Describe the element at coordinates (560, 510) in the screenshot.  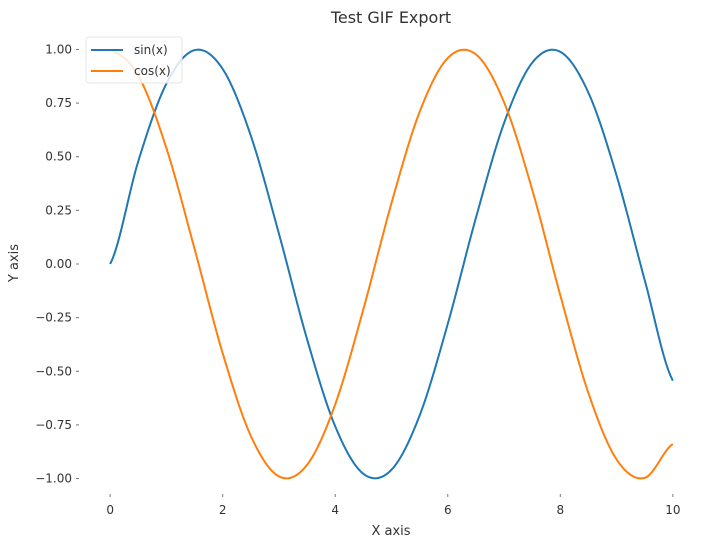
I see `x-tick-label: 8` at that location.